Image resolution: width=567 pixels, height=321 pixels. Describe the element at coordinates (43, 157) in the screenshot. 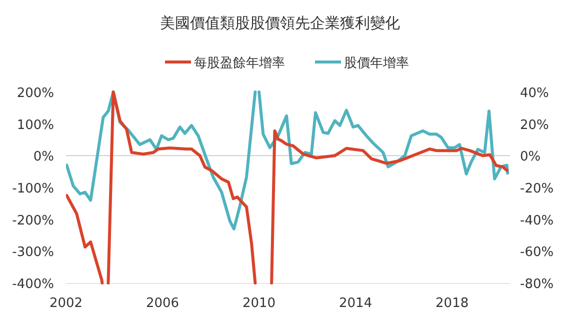

I see `y-tick-label: 0%` at that location.